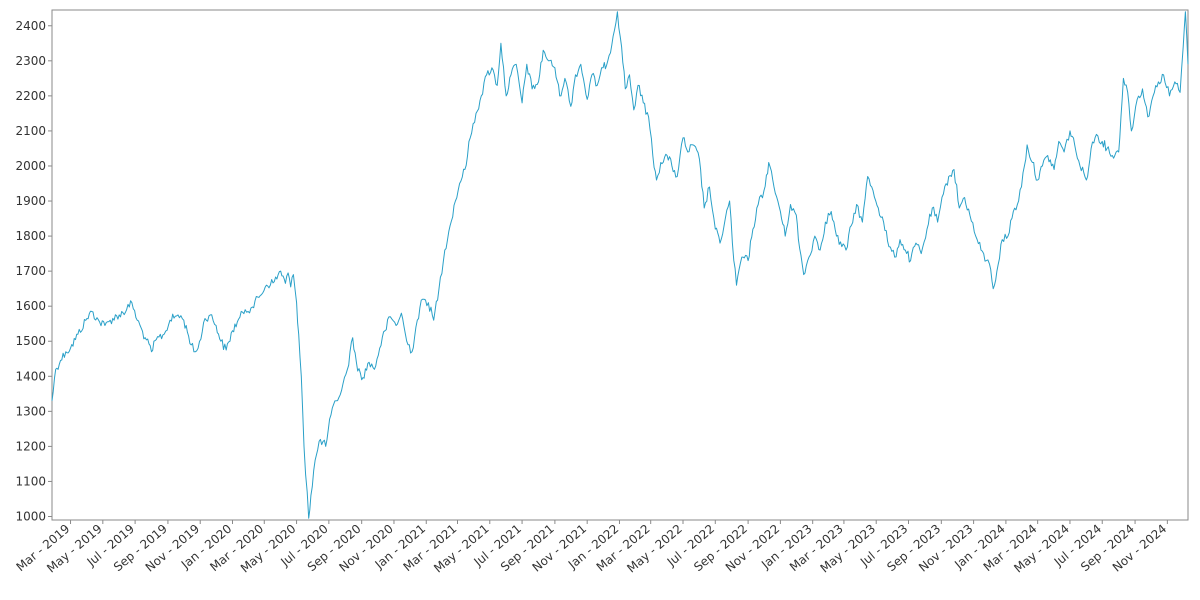 This screenshot has width=1200, height=600. What do you see at coordinates (30, 411) in the screenshot?
I see `y-tick-label: 1300` at bounding box center [30, 411].